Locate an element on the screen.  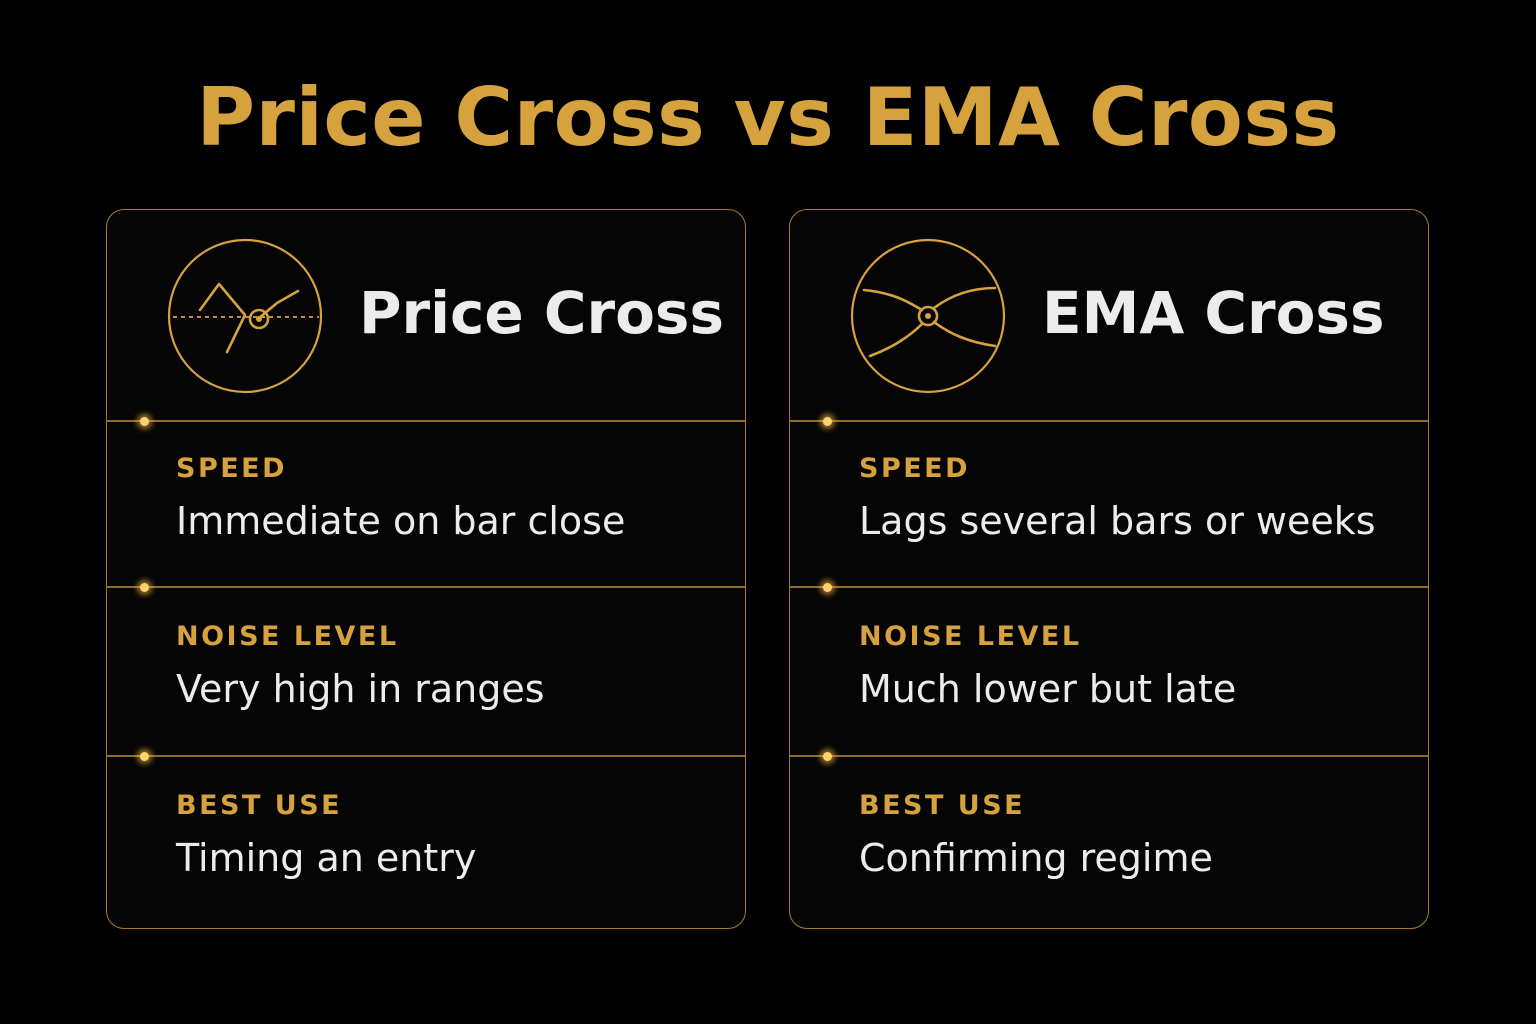
row-value: Very high in ranges is located at coordinates (360, 689).